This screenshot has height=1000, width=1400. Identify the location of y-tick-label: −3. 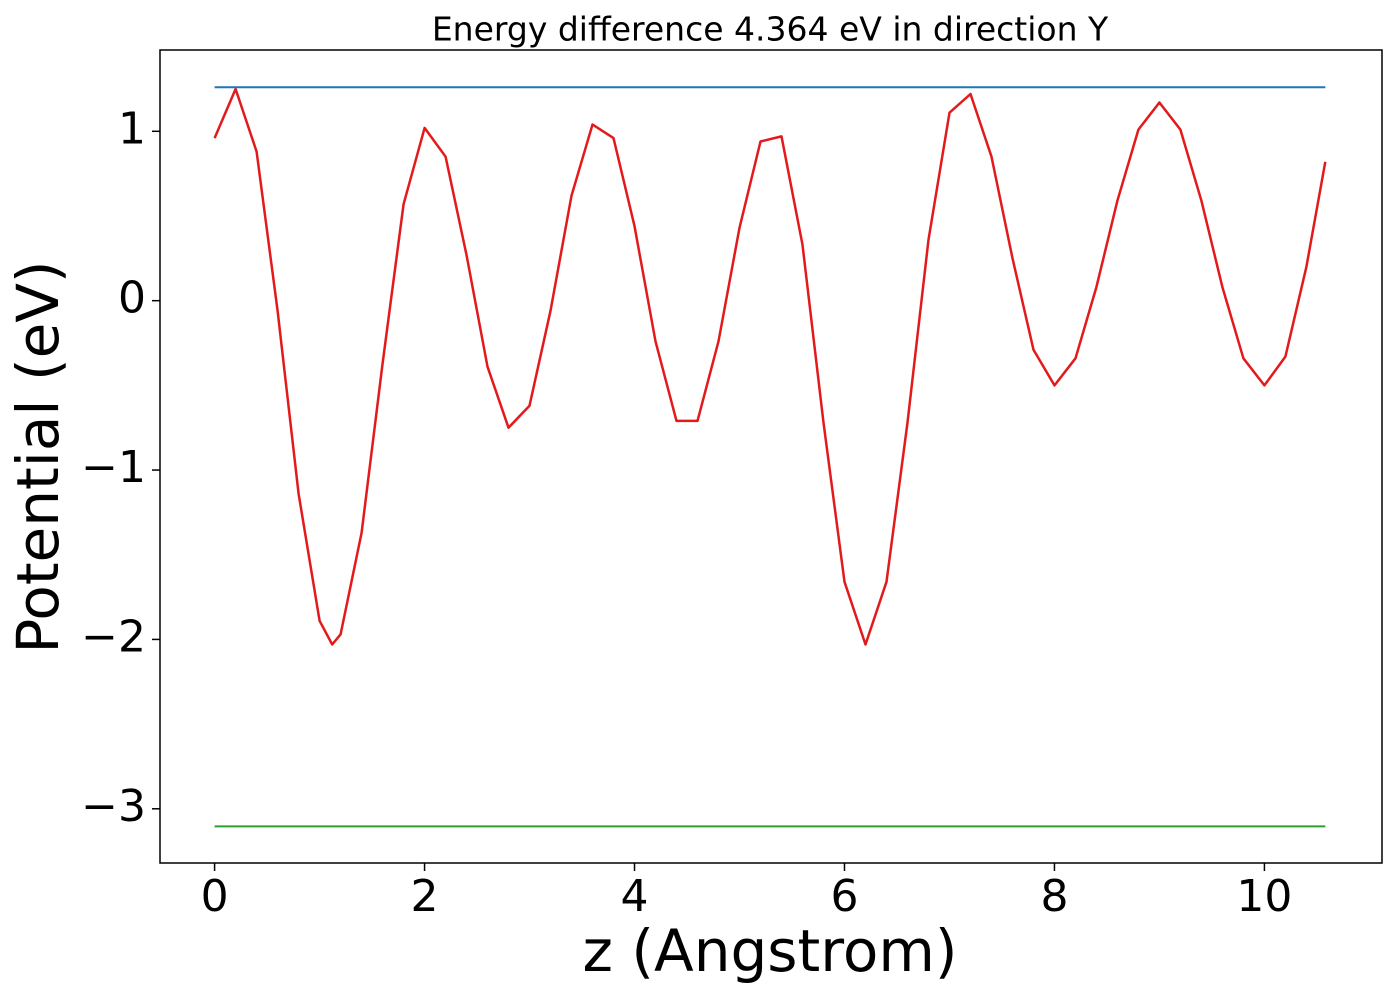
(113, 806).